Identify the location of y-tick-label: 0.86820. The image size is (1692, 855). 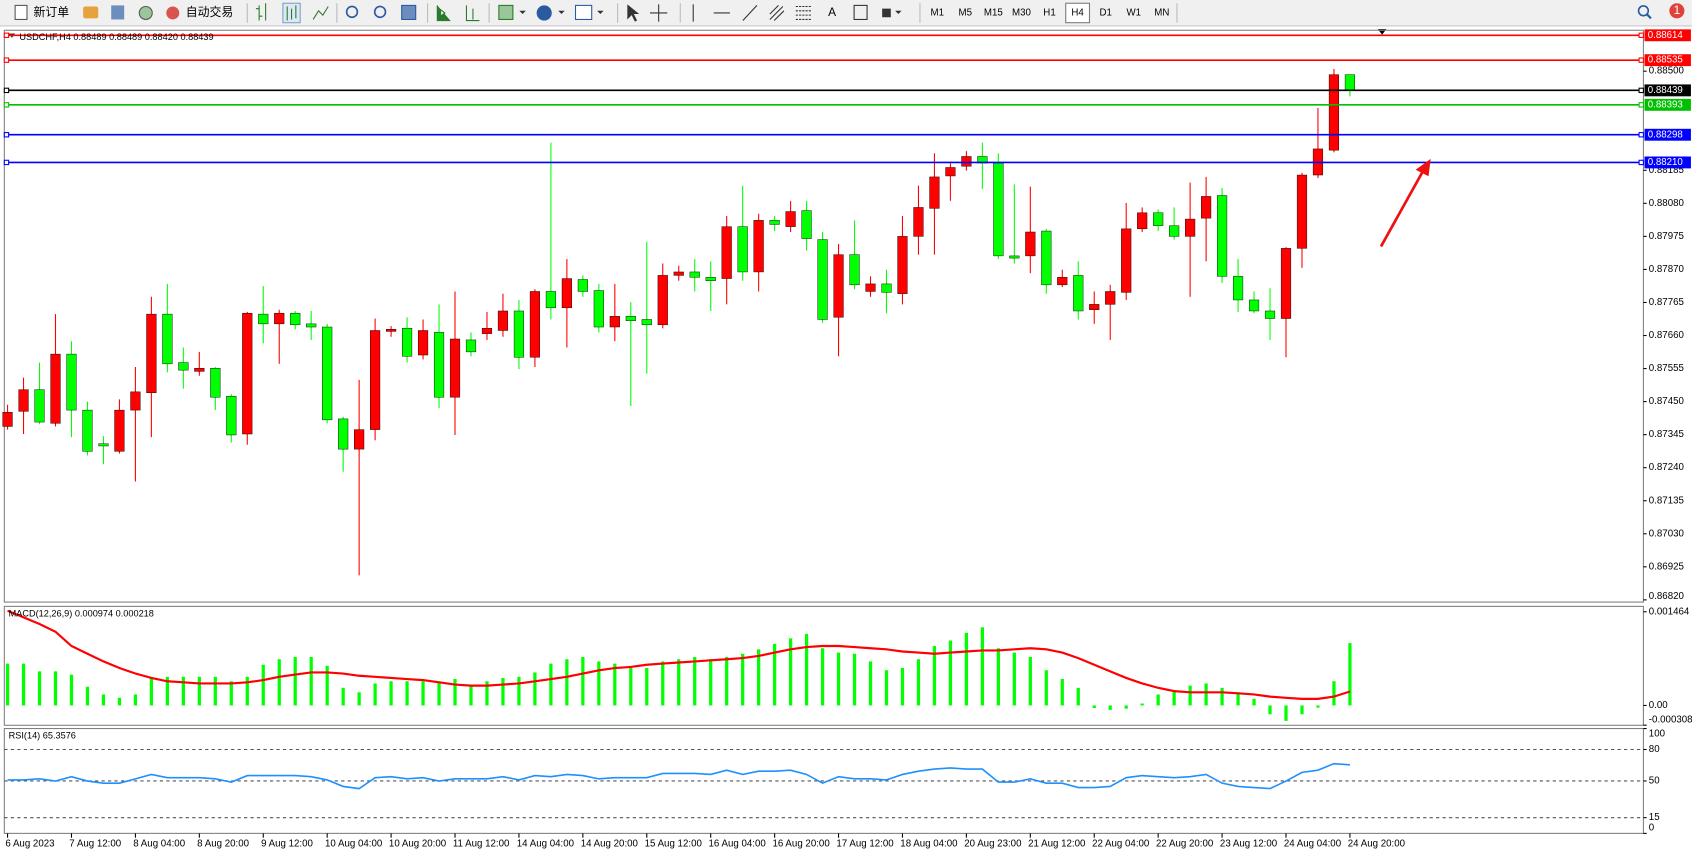
(1667, 596).